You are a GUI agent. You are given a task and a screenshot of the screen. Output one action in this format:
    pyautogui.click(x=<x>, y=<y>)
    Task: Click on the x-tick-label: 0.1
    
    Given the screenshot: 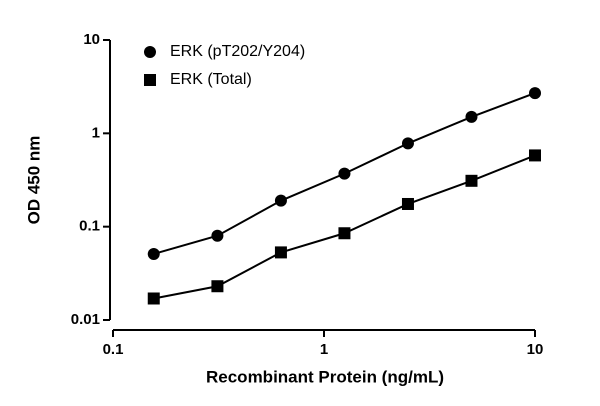 What is the action you would take?
    pyautogui.click(x=113, y=349)
    